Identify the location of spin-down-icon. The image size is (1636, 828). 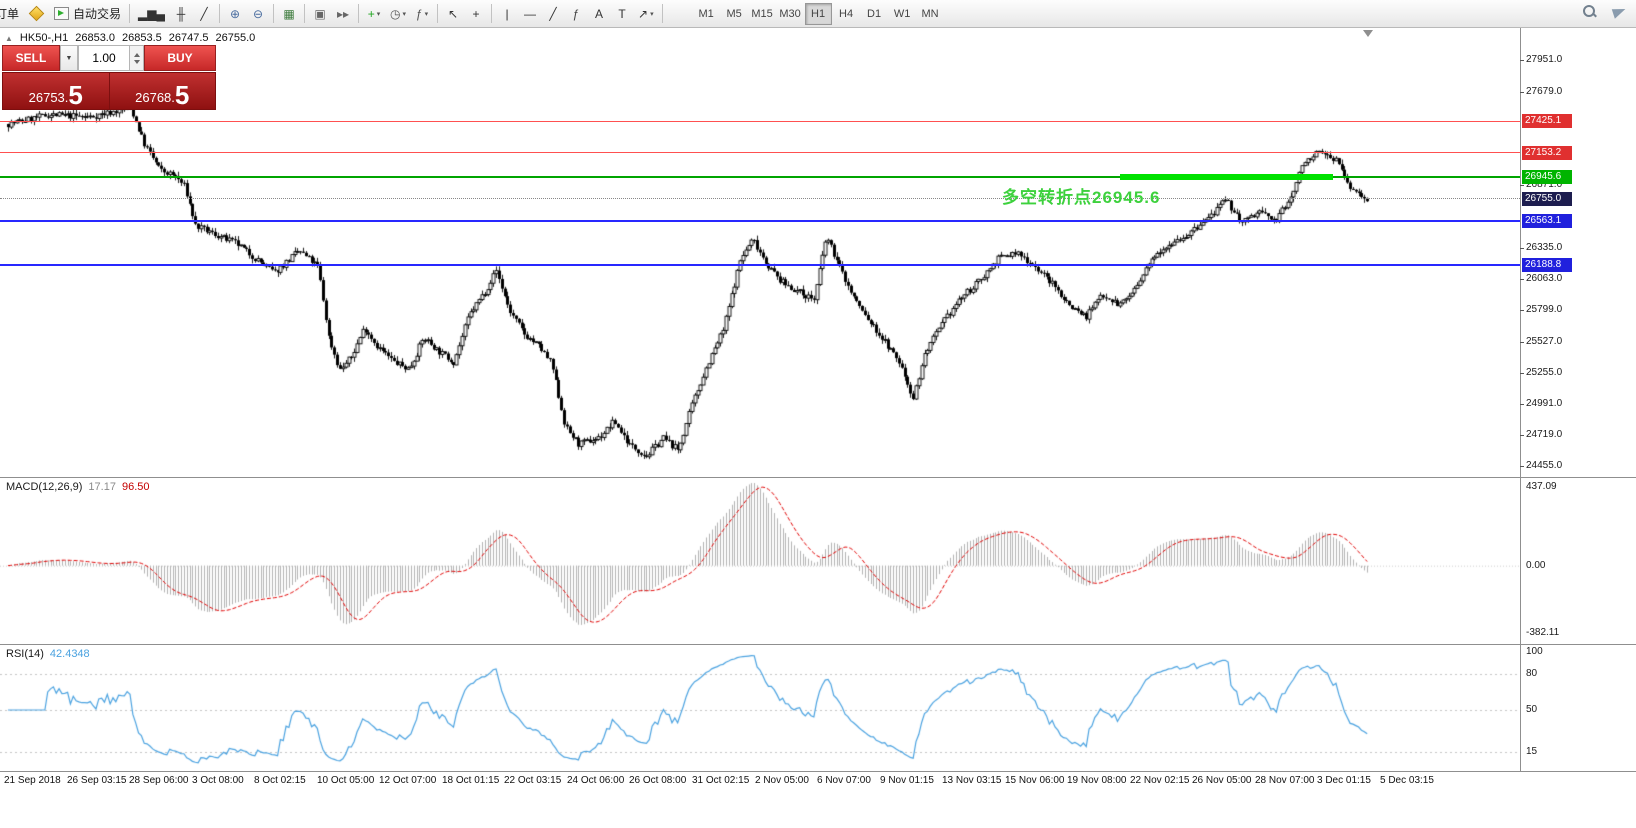
(136, 61).